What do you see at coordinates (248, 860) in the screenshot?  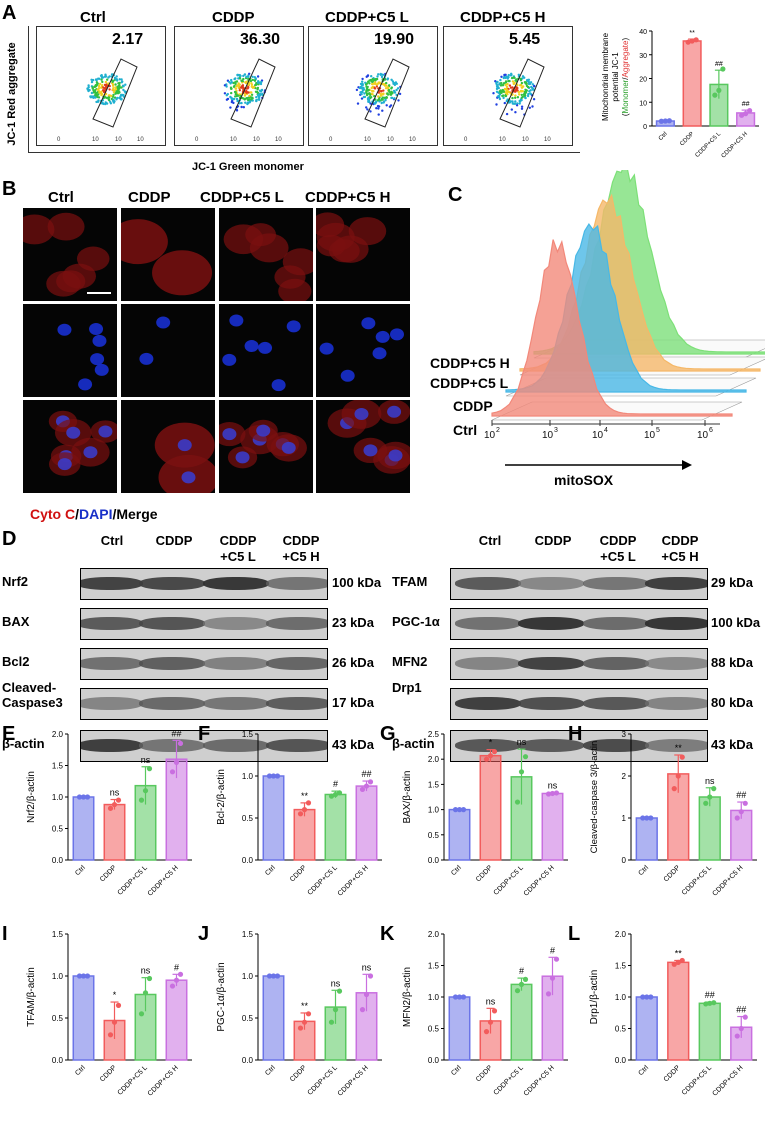 I see `y-tick-label: 0.0` at bounding box center [248, 860].